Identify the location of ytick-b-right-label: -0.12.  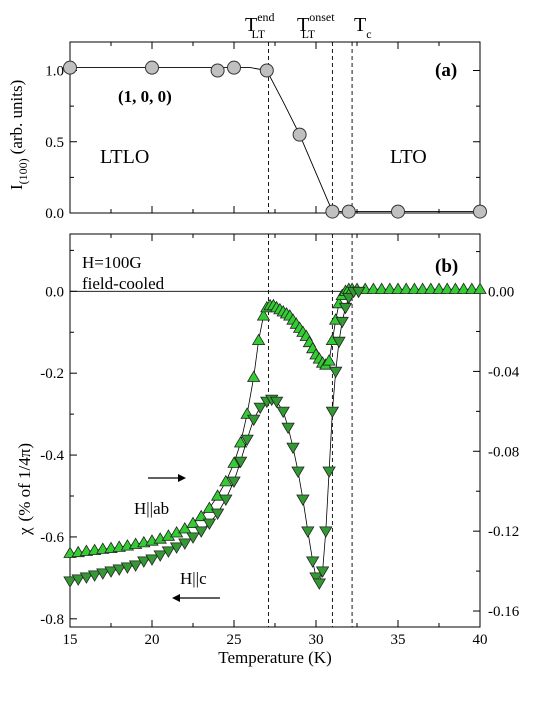
(503, 532).